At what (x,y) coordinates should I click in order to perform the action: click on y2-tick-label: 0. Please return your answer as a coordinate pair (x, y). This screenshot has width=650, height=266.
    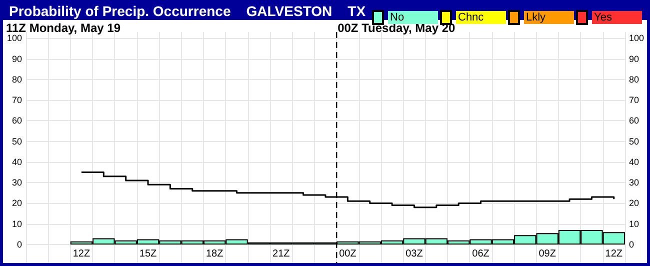
    Looking at the image, I should click on (631, 244).